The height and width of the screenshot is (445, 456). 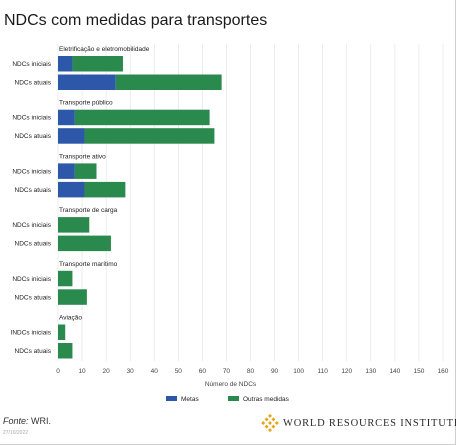 I want to click on x-tick-label: 0, so click(x=58, y=371).